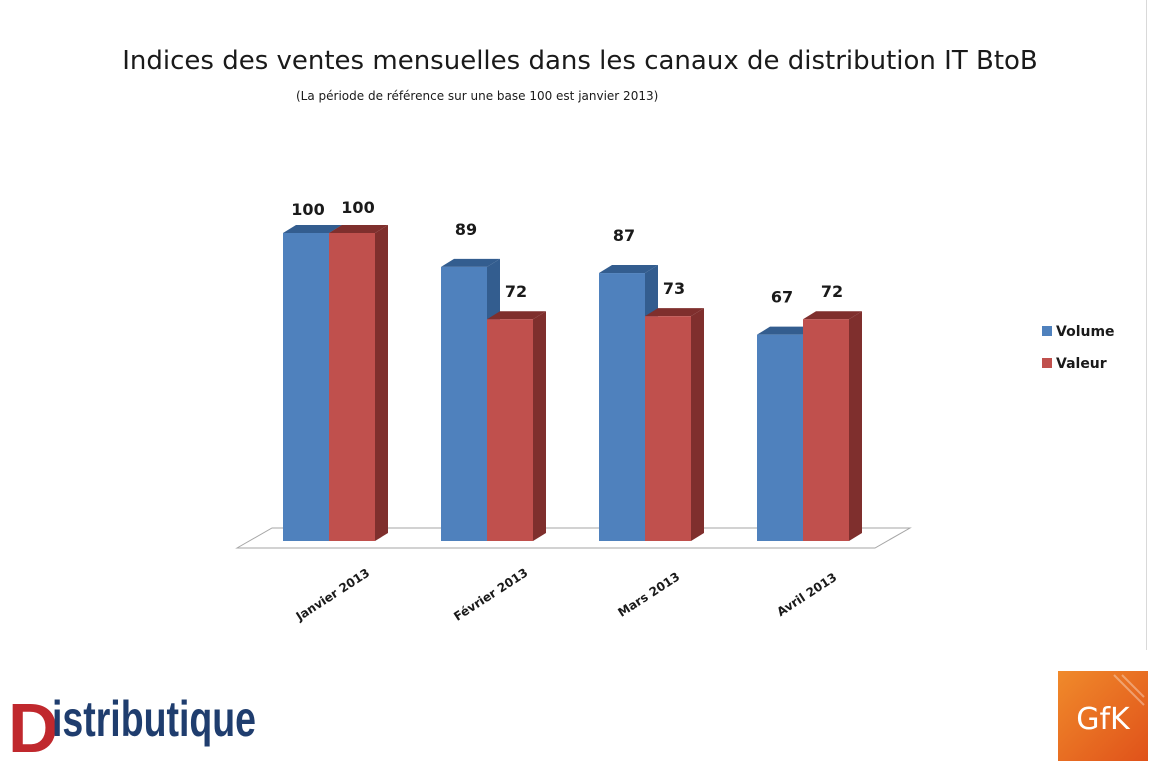 The height and width of the screenshot is (766, 1160). Describe the element at coordinates (154, 719) in the screenshot. I see `distributique-logo-text: istributique` at that location.